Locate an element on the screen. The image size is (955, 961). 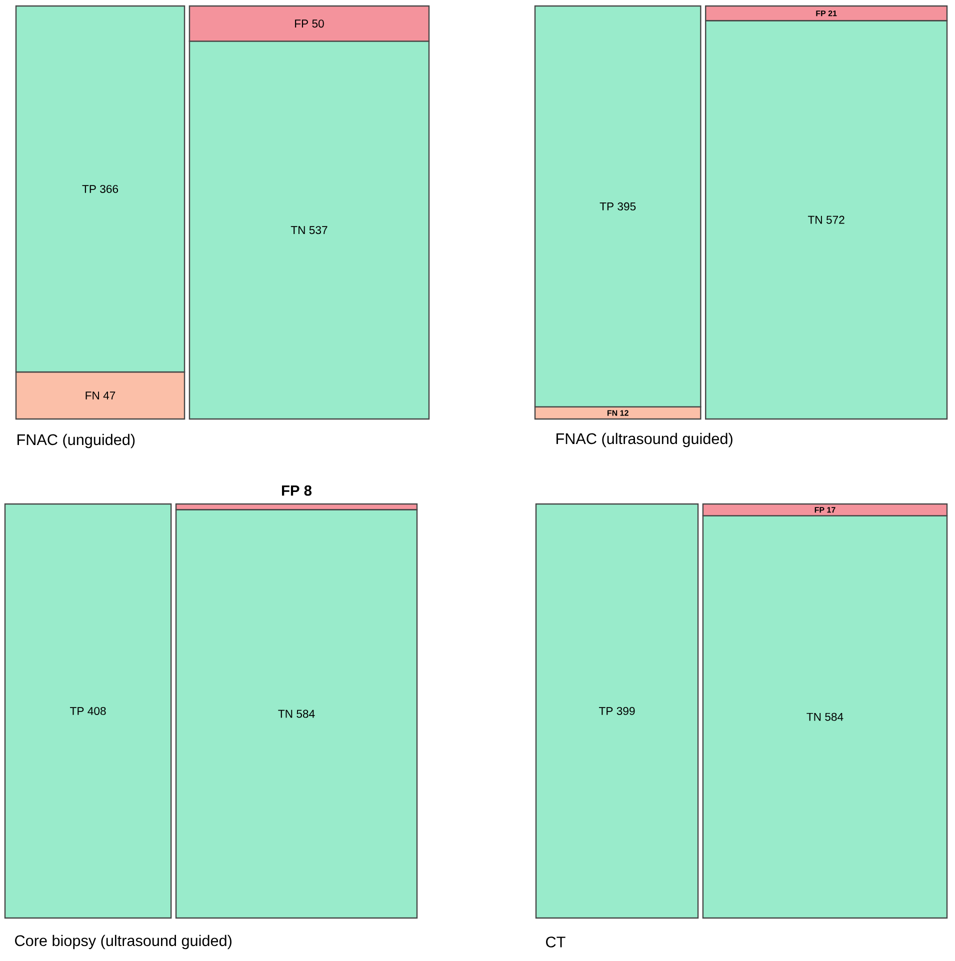
data-label: 395 is located at coordinates (627, 206).